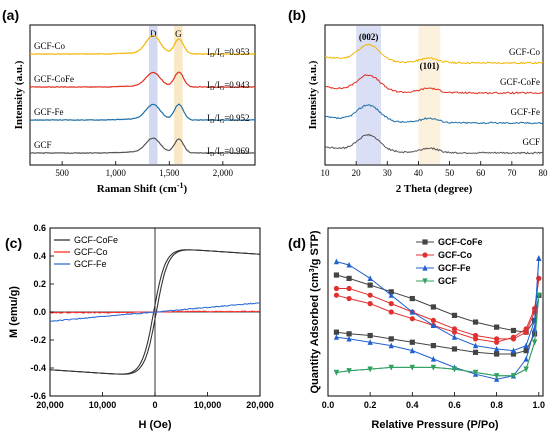 The width and height of the screenshot is (550, 436). I want to click on band-label-d: D, so click(153, 34).